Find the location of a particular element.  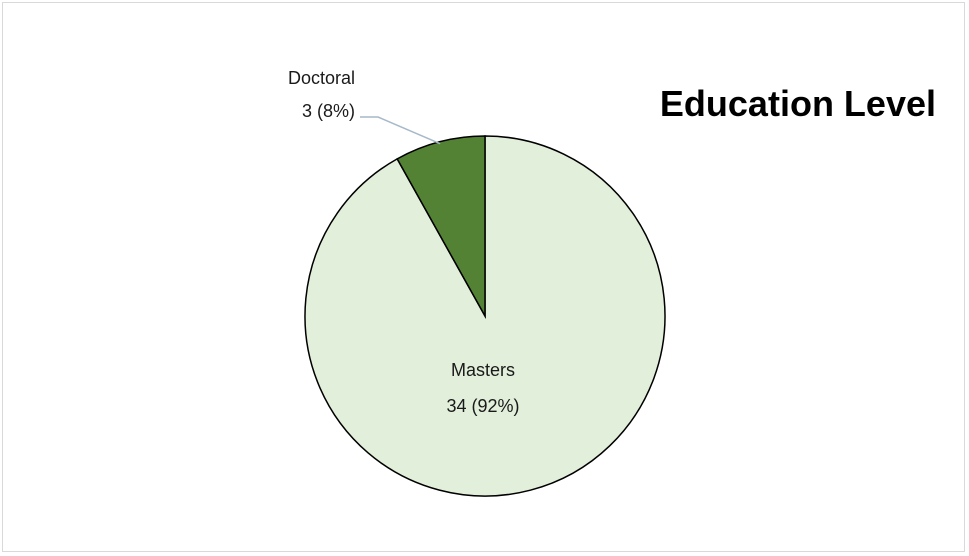

doctoral-value-label: 3 (8%) is located at coordinates (328, 111).